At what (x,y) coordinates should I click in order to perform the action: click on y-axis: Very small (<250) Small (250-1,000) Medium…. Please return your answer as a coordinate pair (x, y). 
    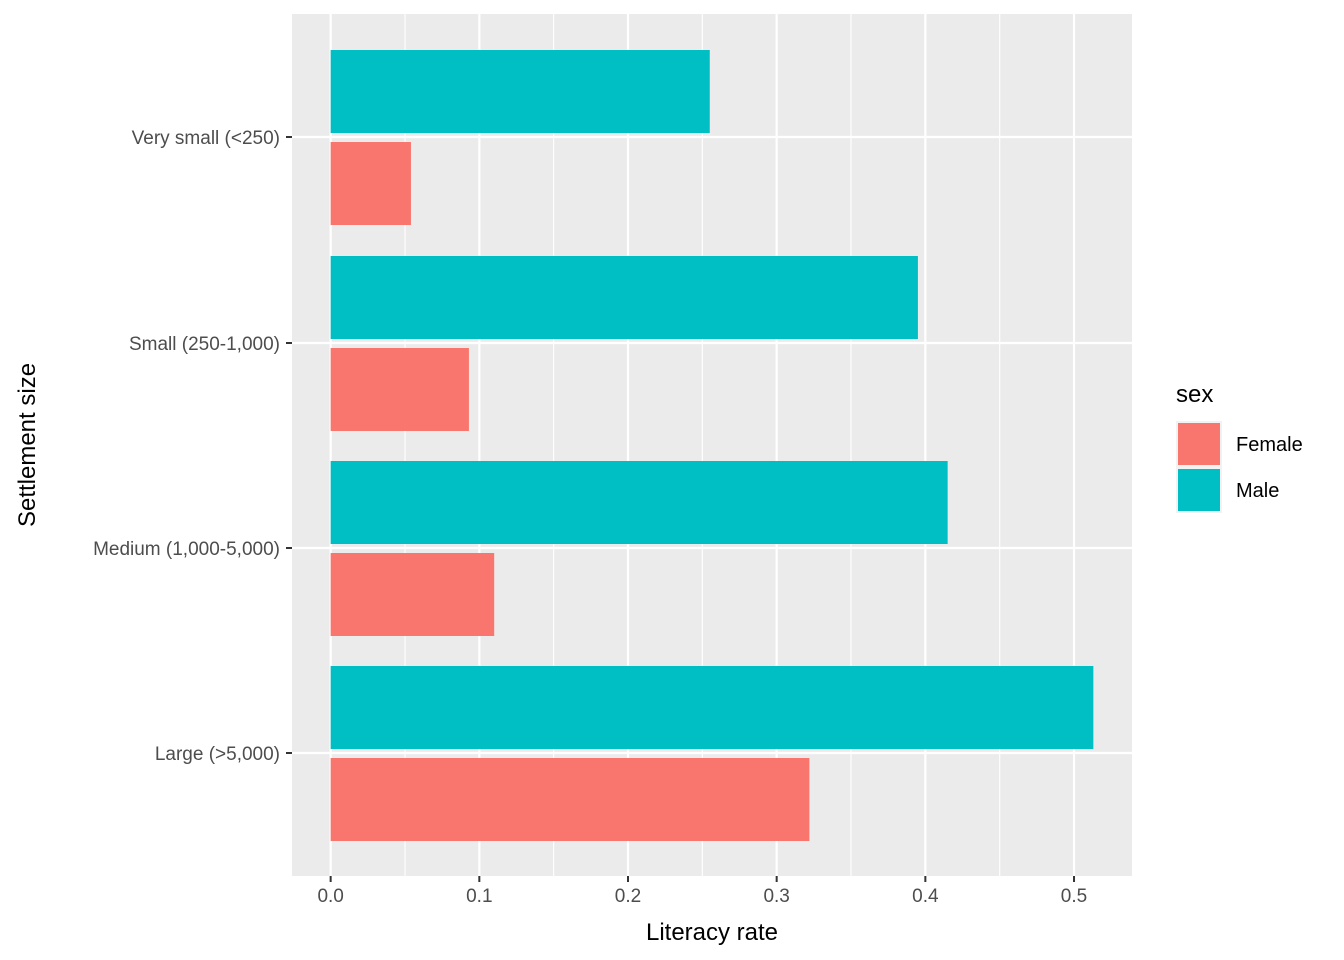
    Looking at the image, I should click on (192, 446).